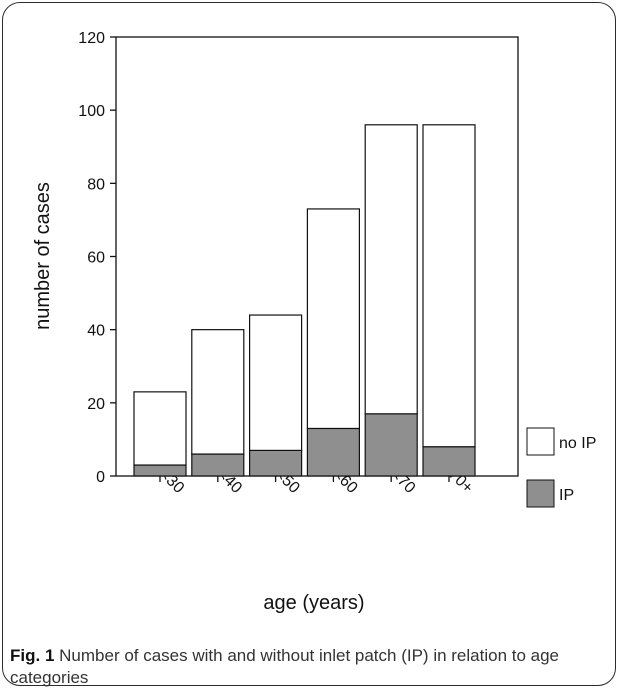 The width and height of the screenshot is (621, 691). What do you see at coordinates (32, 655) in the screenshot?
I see `caption-label: Fig. 1` at bounding box center [32, 655].